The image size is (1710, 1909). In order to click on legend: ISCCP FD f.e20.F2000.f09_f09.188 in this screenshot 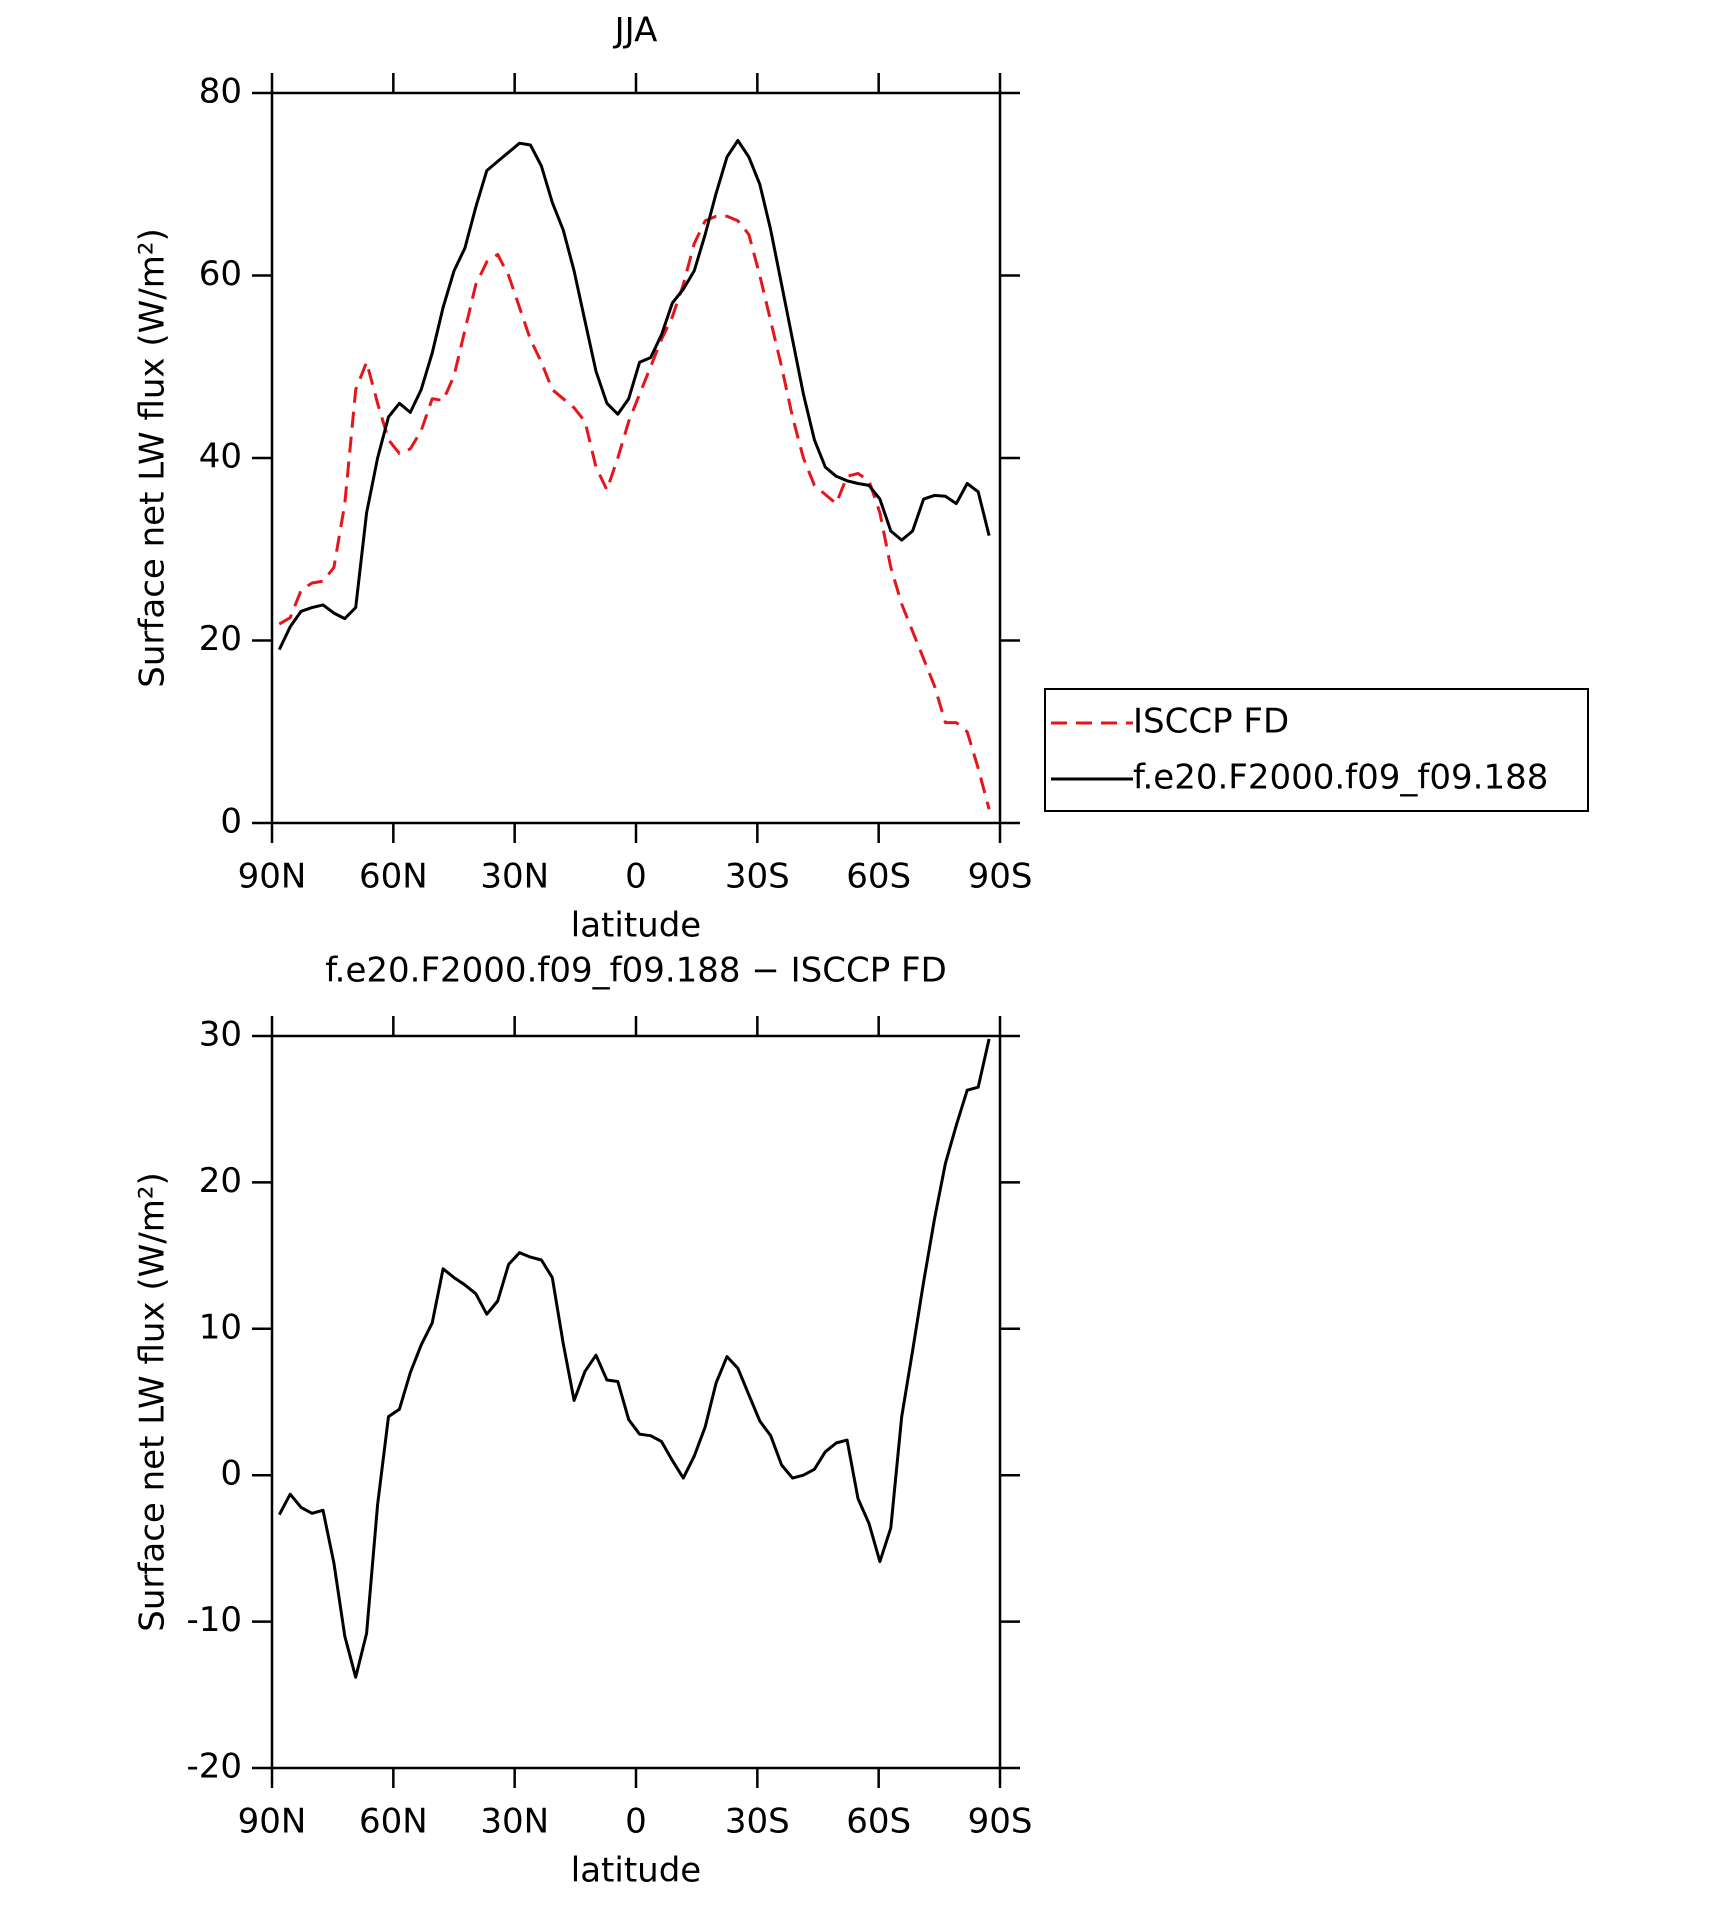, I will do `click(1316, 750)`.